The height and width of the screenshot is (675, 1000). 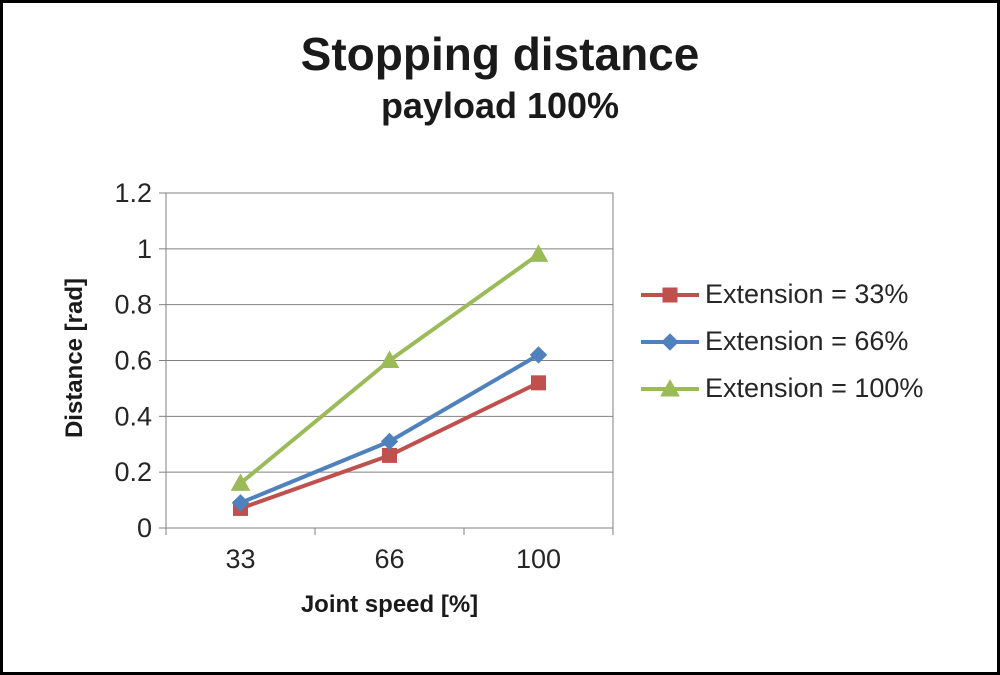 I want to click on y-tick-label: 1, so click(x=144, y=249).